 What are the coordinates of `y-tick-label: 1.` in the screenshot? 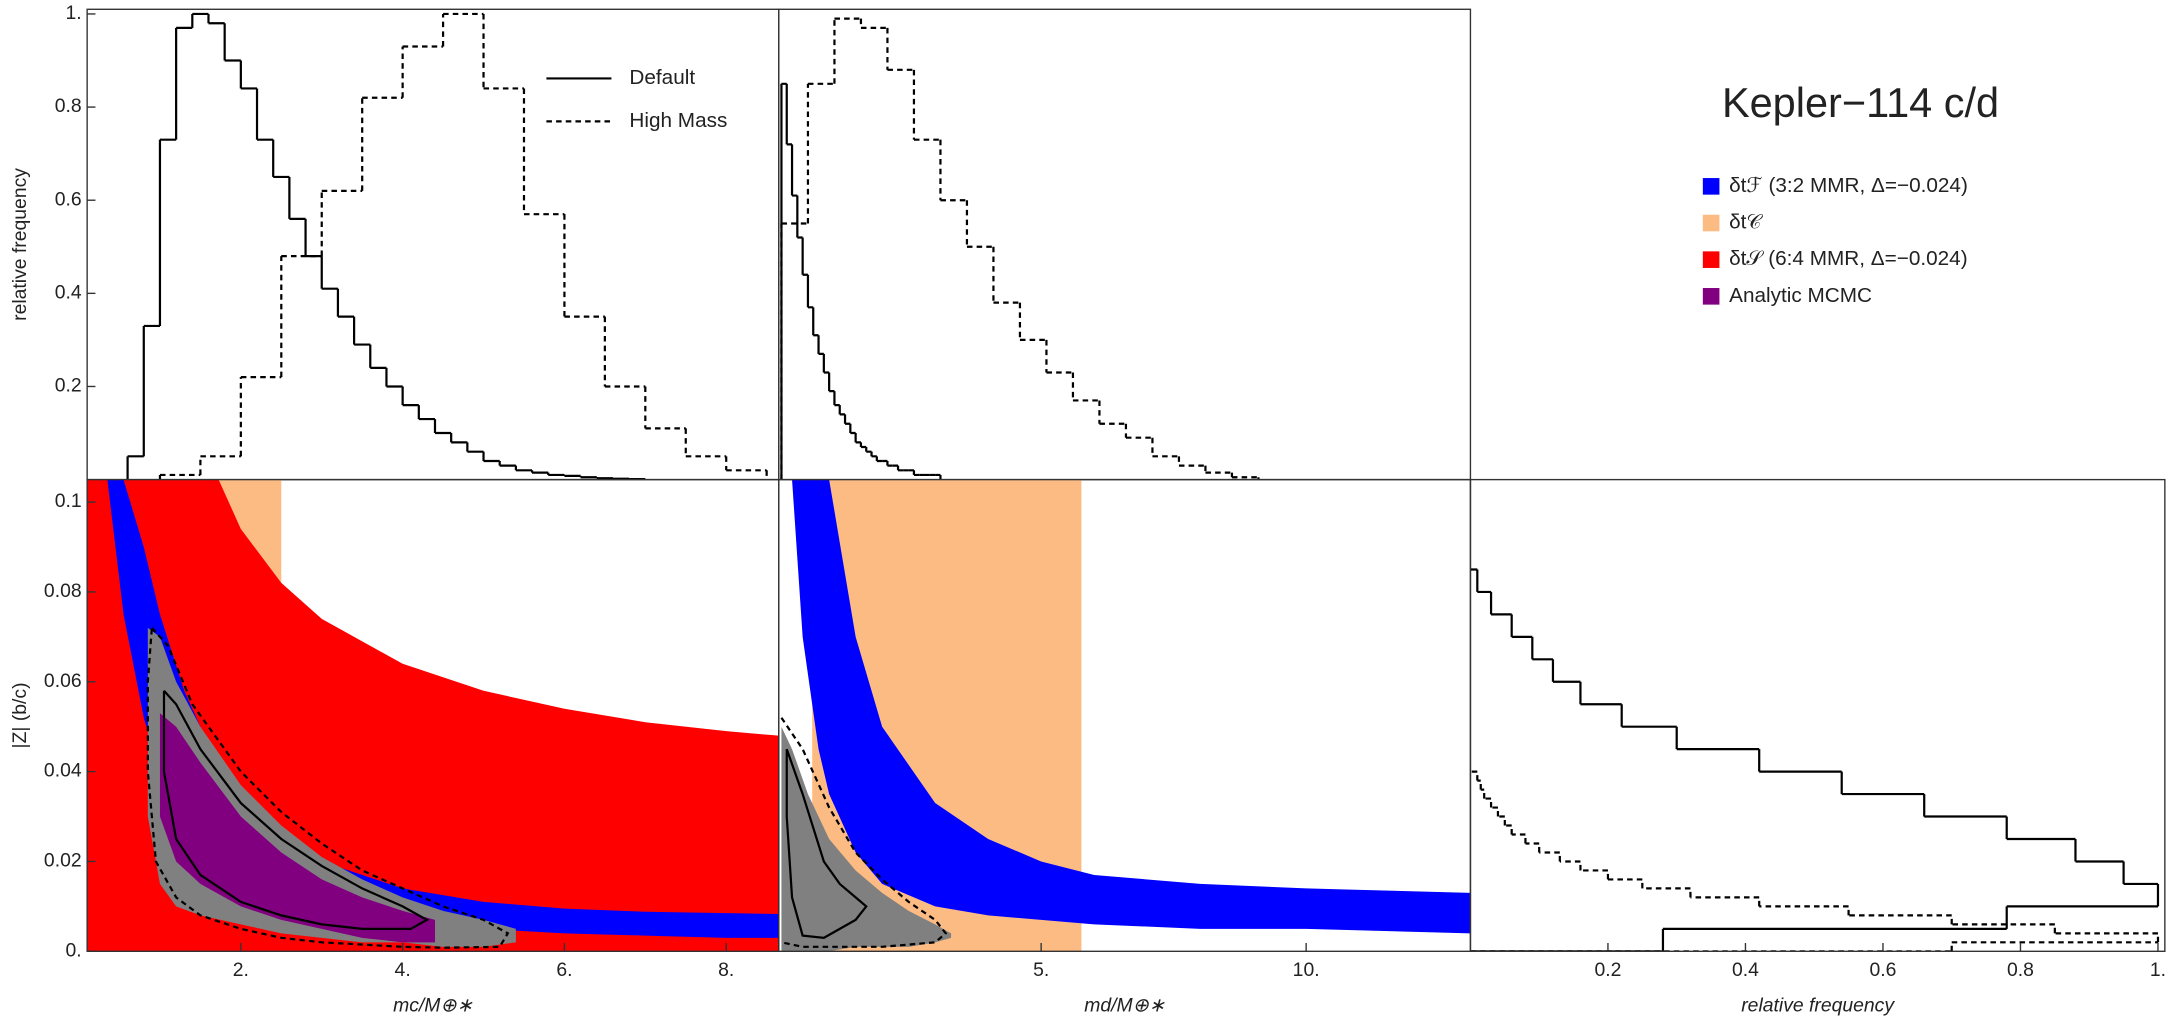 It's located at (73, 13).